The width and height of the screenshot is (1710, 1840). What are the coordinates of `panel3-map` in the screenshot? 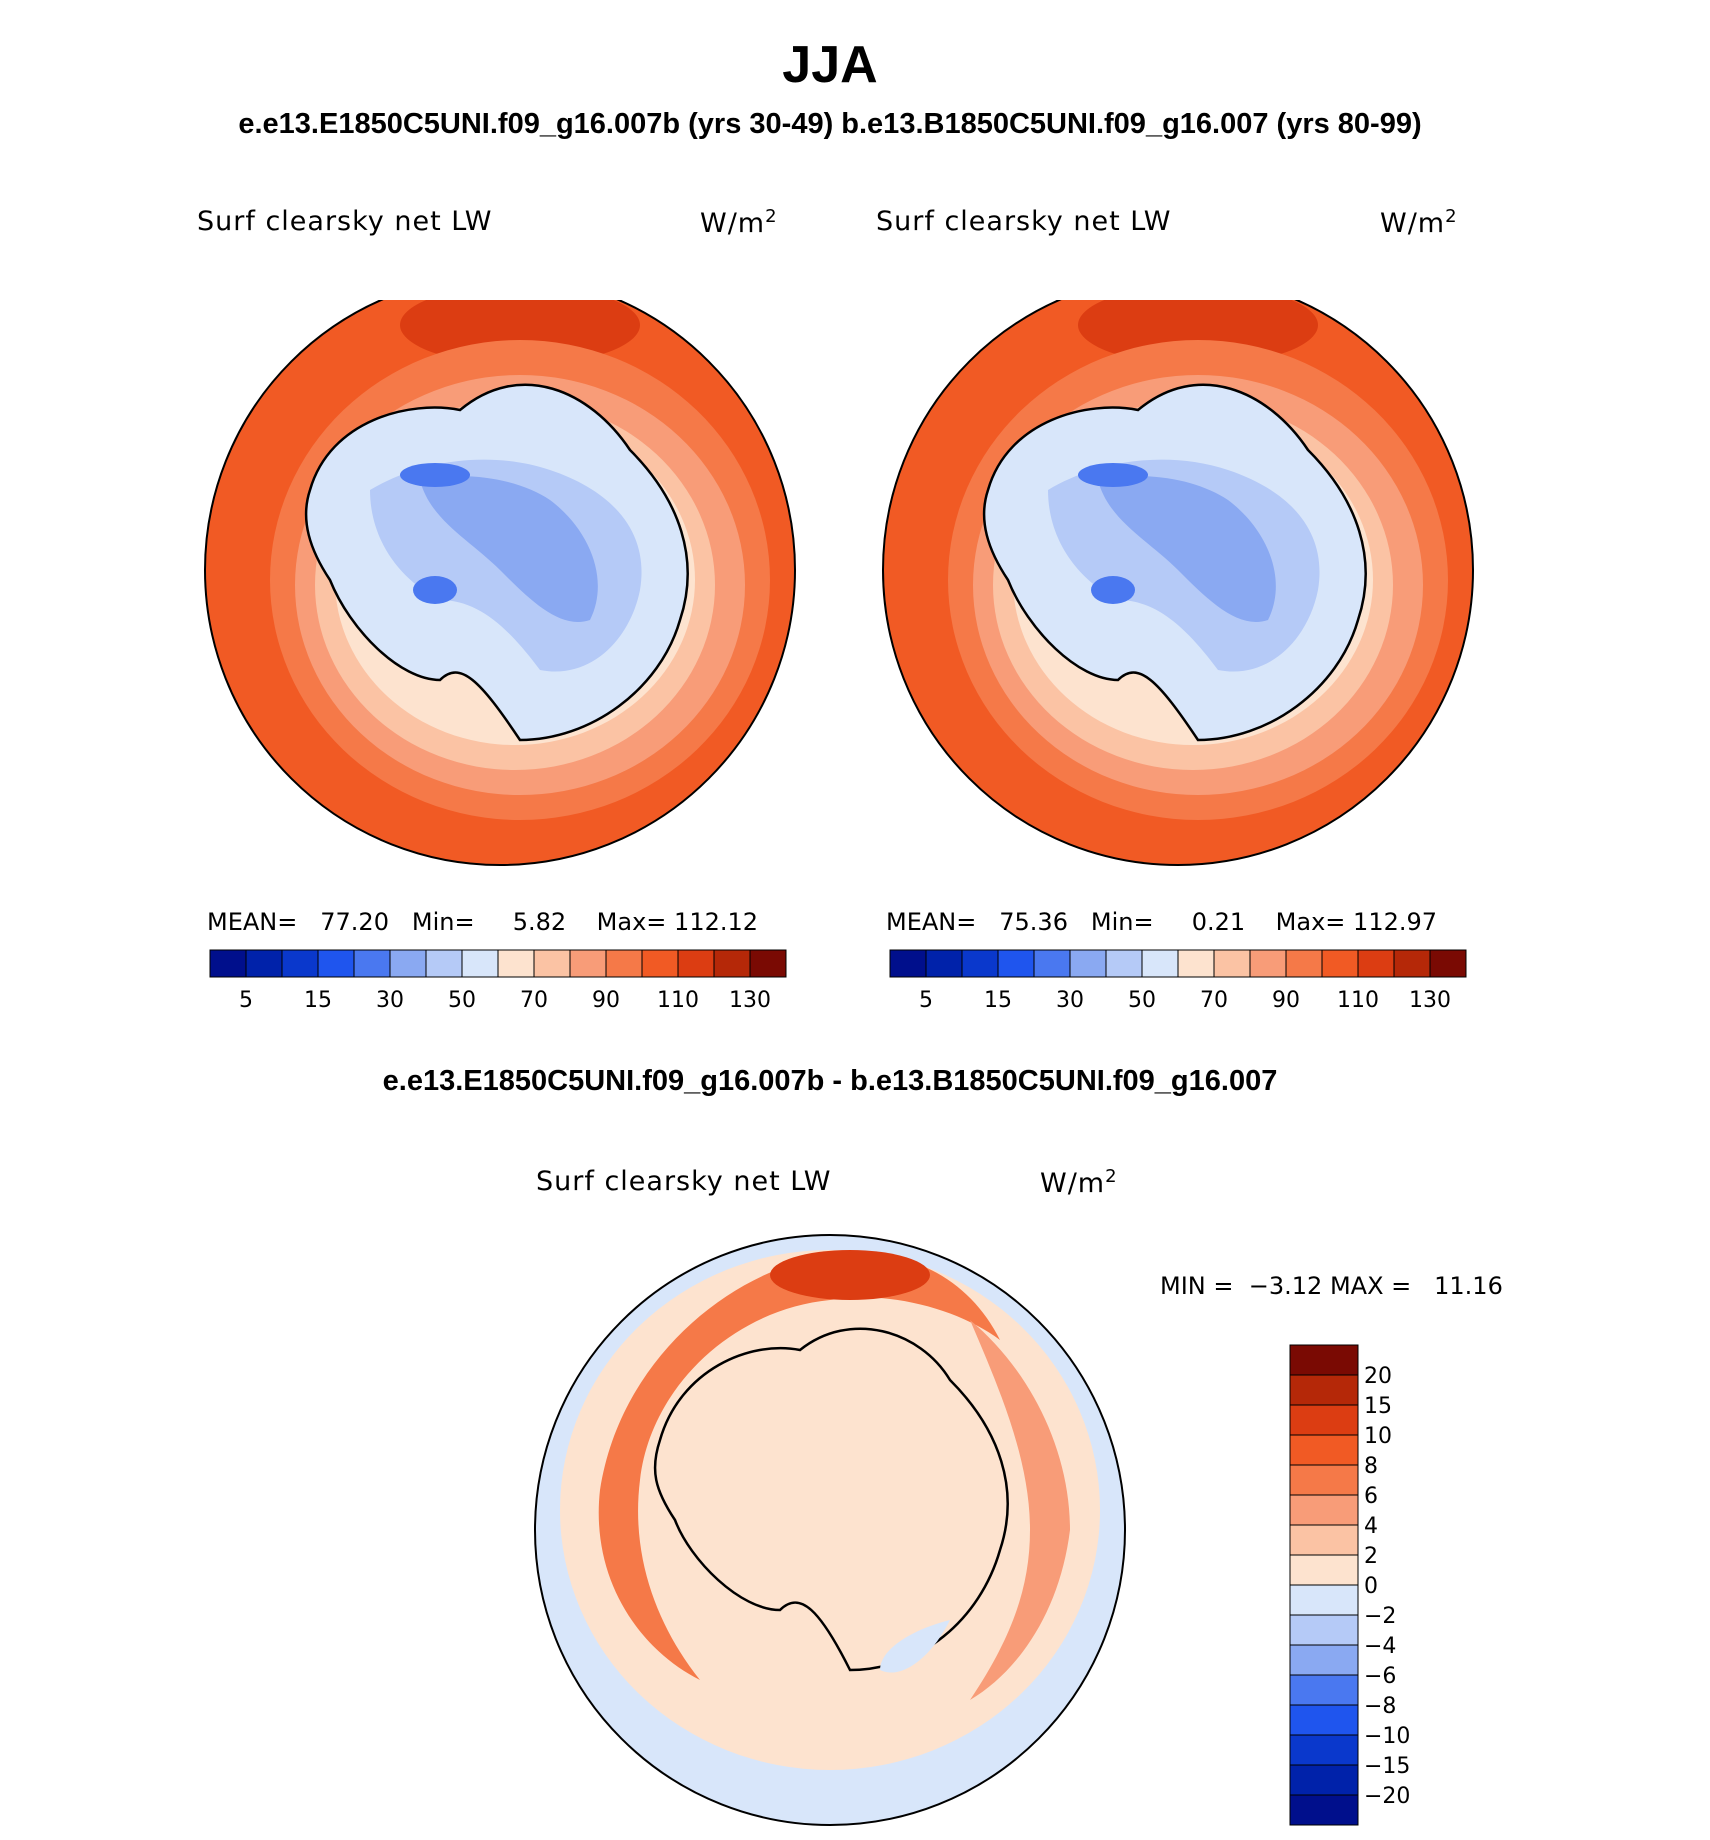 It's located at (830, 1530).